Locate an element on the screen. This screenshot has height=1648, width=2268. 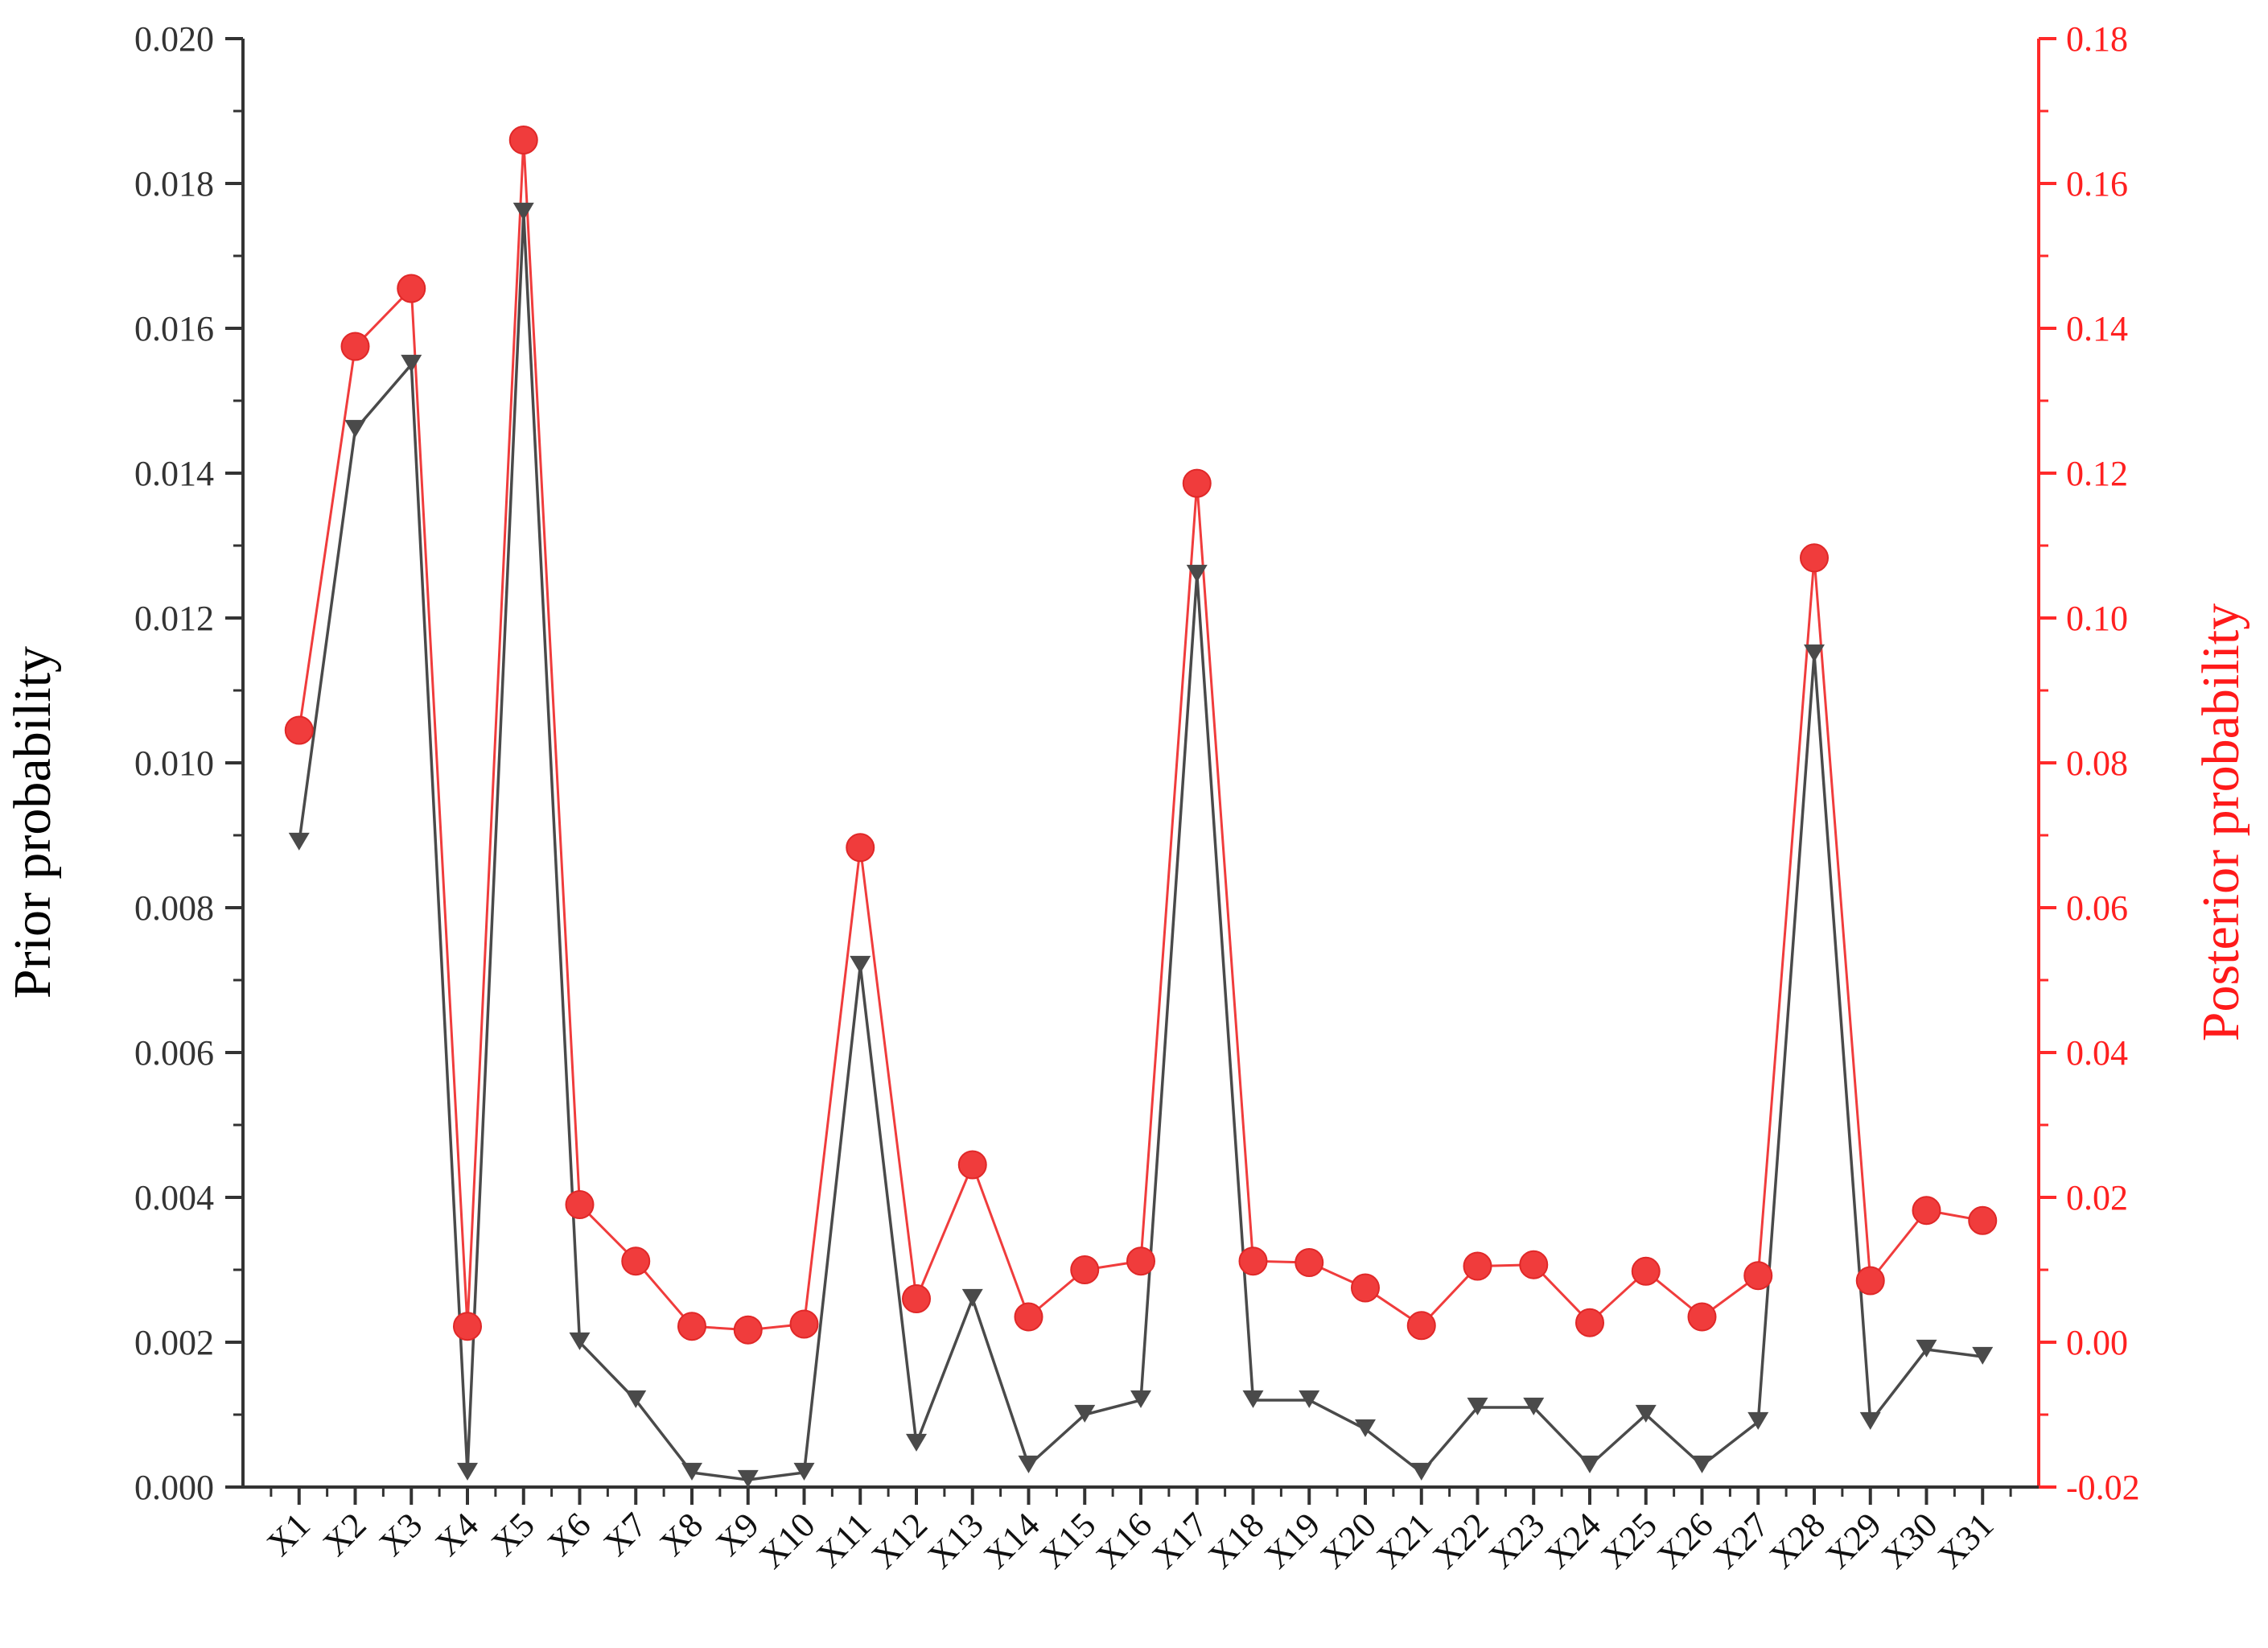
y-tick-label-right: 0.12 is located at coordinates (2097, 473).